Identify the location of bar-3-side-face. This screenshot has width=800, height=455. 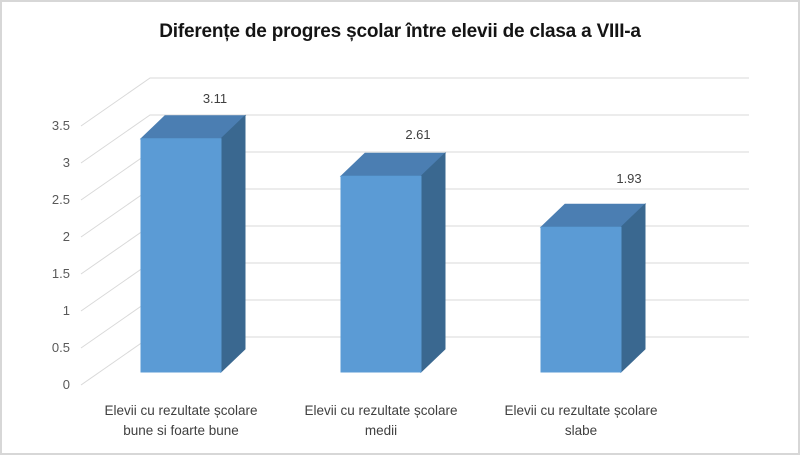
(633, 288).